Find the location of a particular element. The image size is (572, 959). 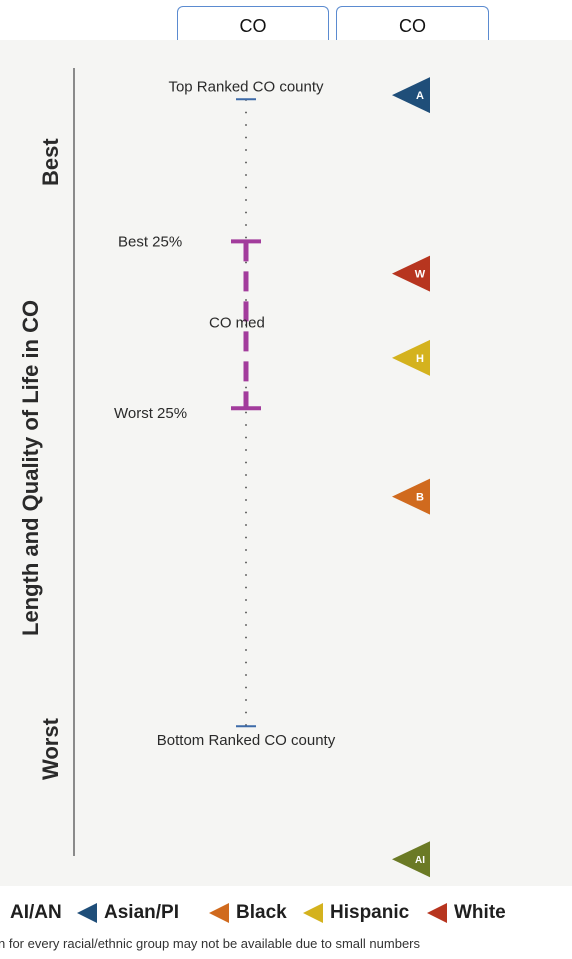

legend-item: White is located at coordinates (466, 913).